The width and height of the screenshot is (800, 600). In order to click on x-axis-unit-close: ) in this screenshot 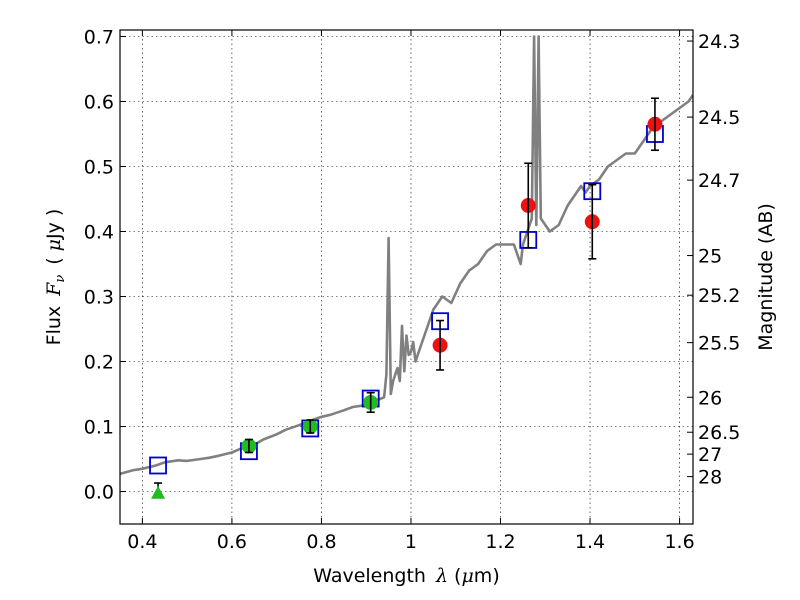, I will do `click(495, 576)`.